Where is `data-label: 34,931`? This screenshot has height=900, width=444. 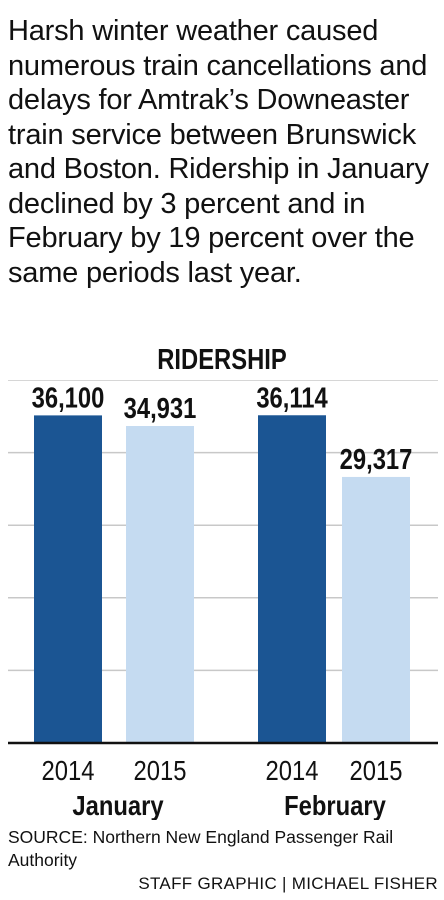
data-label: 34,931 is located at coordinates (160, 408).